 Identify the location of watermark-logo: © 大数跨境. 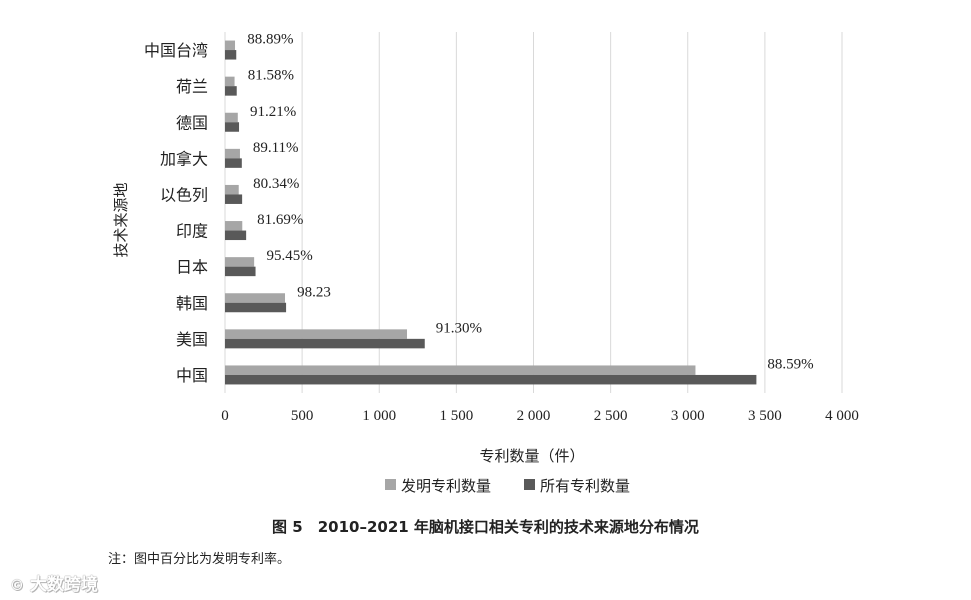
(54, 582).